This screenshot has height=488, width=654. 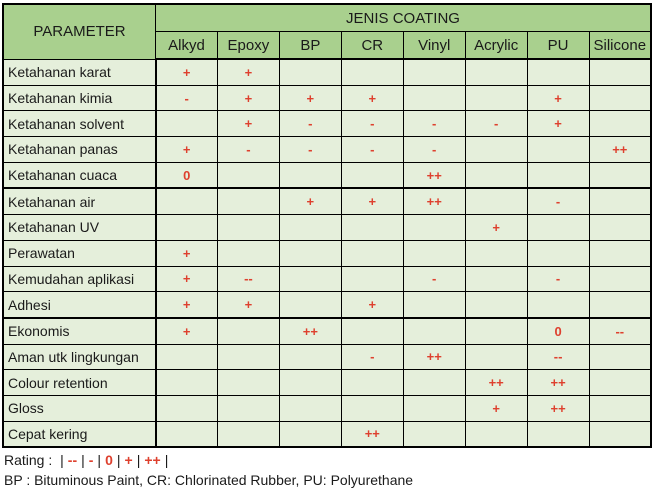 I want to click on parameter-label: Gloss, so click(x=79, y=408).